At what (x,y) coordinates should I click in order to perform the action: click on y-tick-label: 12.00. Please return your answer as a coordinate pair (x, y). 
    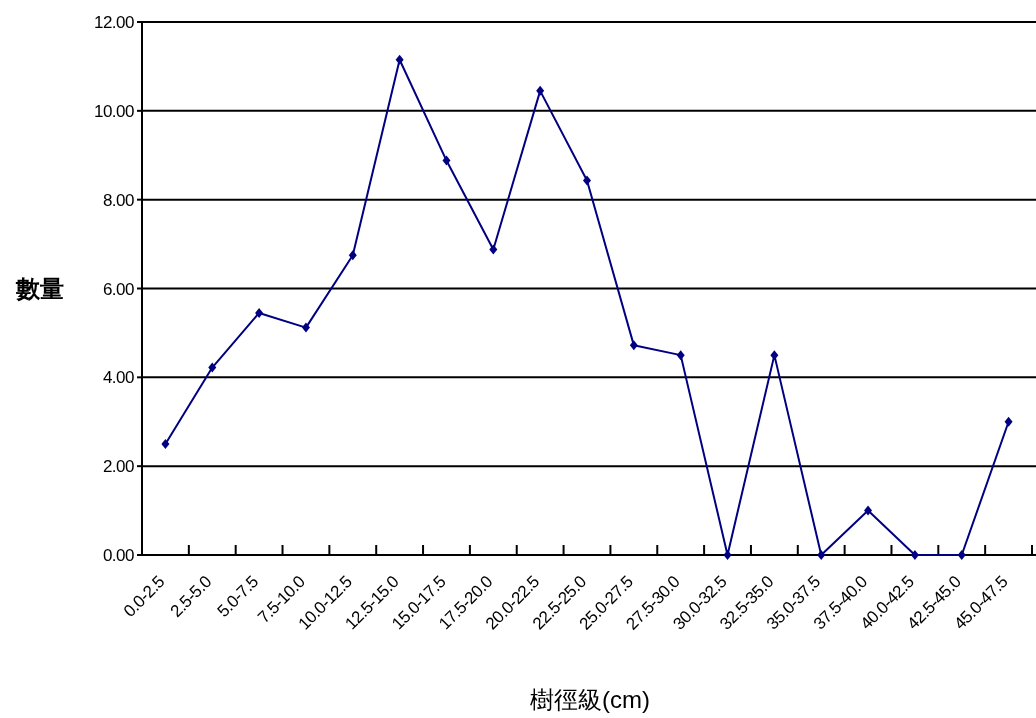
    Looking at the image, I should click on (114, 22).